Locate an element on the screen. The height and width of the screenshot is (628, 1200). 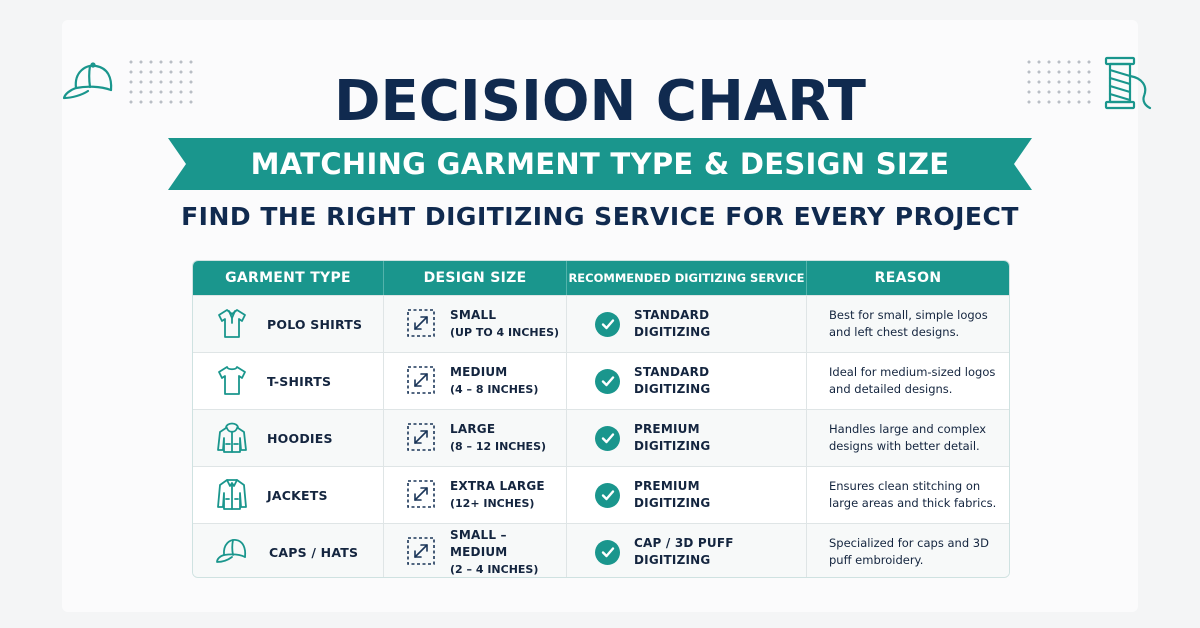
garment-cell: JACKETS is located at coordinates (288, 495).